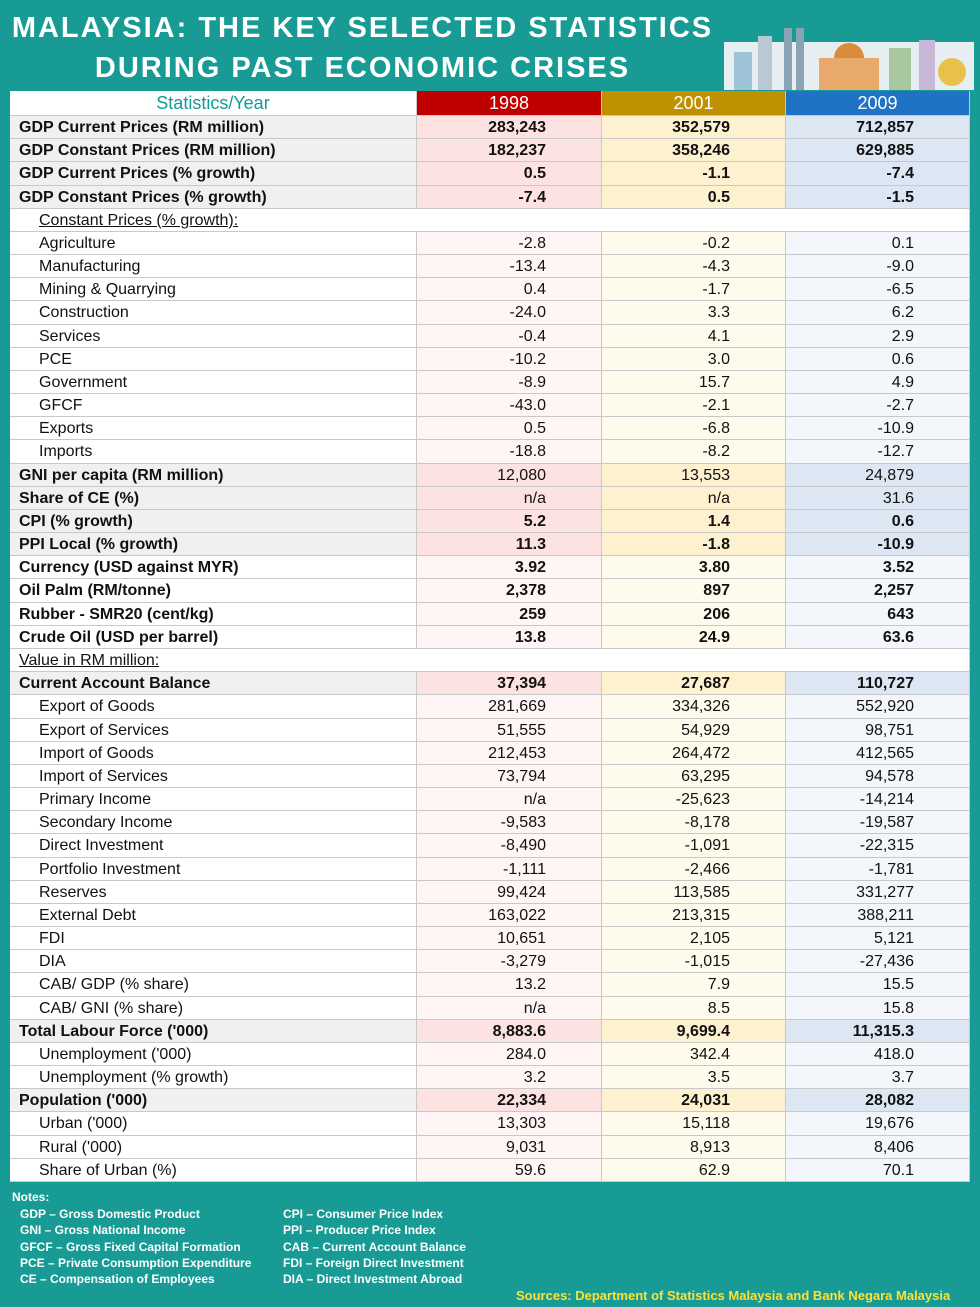 This screenshot has width=980, height=1307. What do you see at coordinates (878, 892) in the screenshot?
I see `value-cell: 331,277` at bounding box center [878, 892].